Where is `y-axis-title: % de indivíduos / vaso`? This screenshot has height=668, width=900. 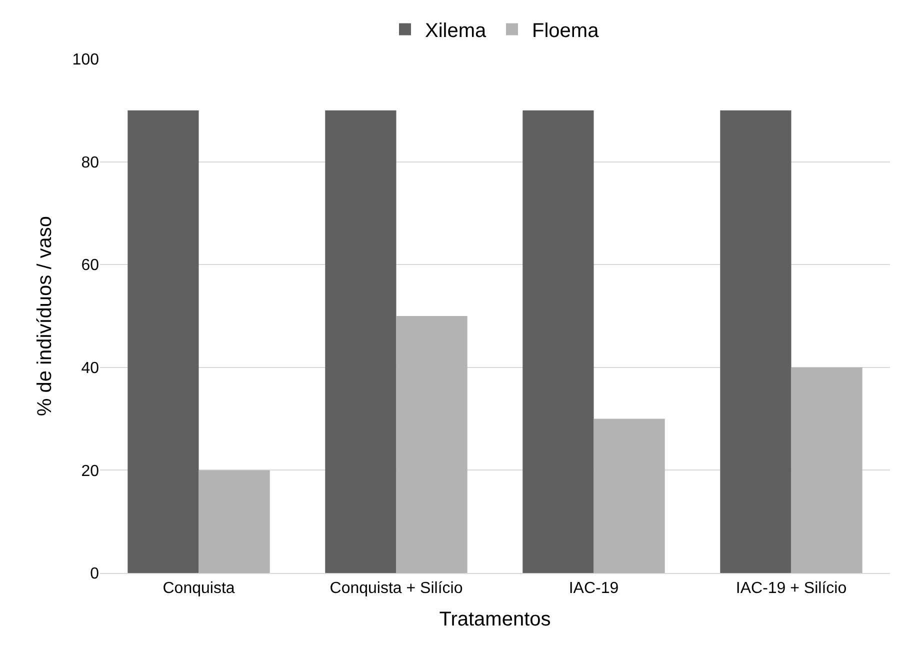
y-axis-title: % de indivíduos / vaso is located at coordinates (45, 316).